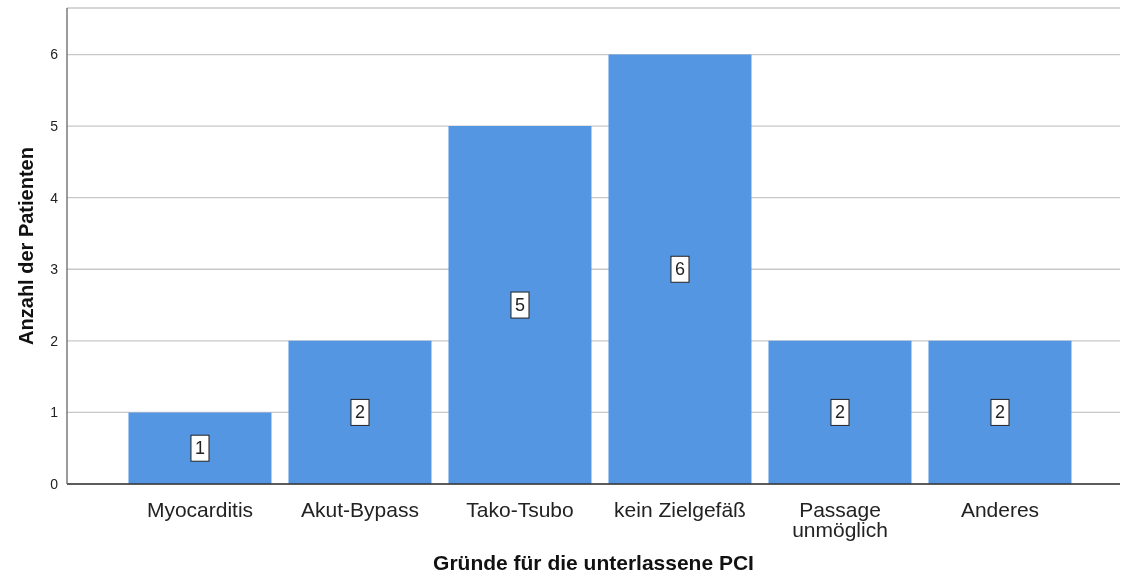 This screenshot has width=1128, height=576. Describe the element at coordinates (54, 126) in the screenshot. I see `y-tick-label: 5` at that location.